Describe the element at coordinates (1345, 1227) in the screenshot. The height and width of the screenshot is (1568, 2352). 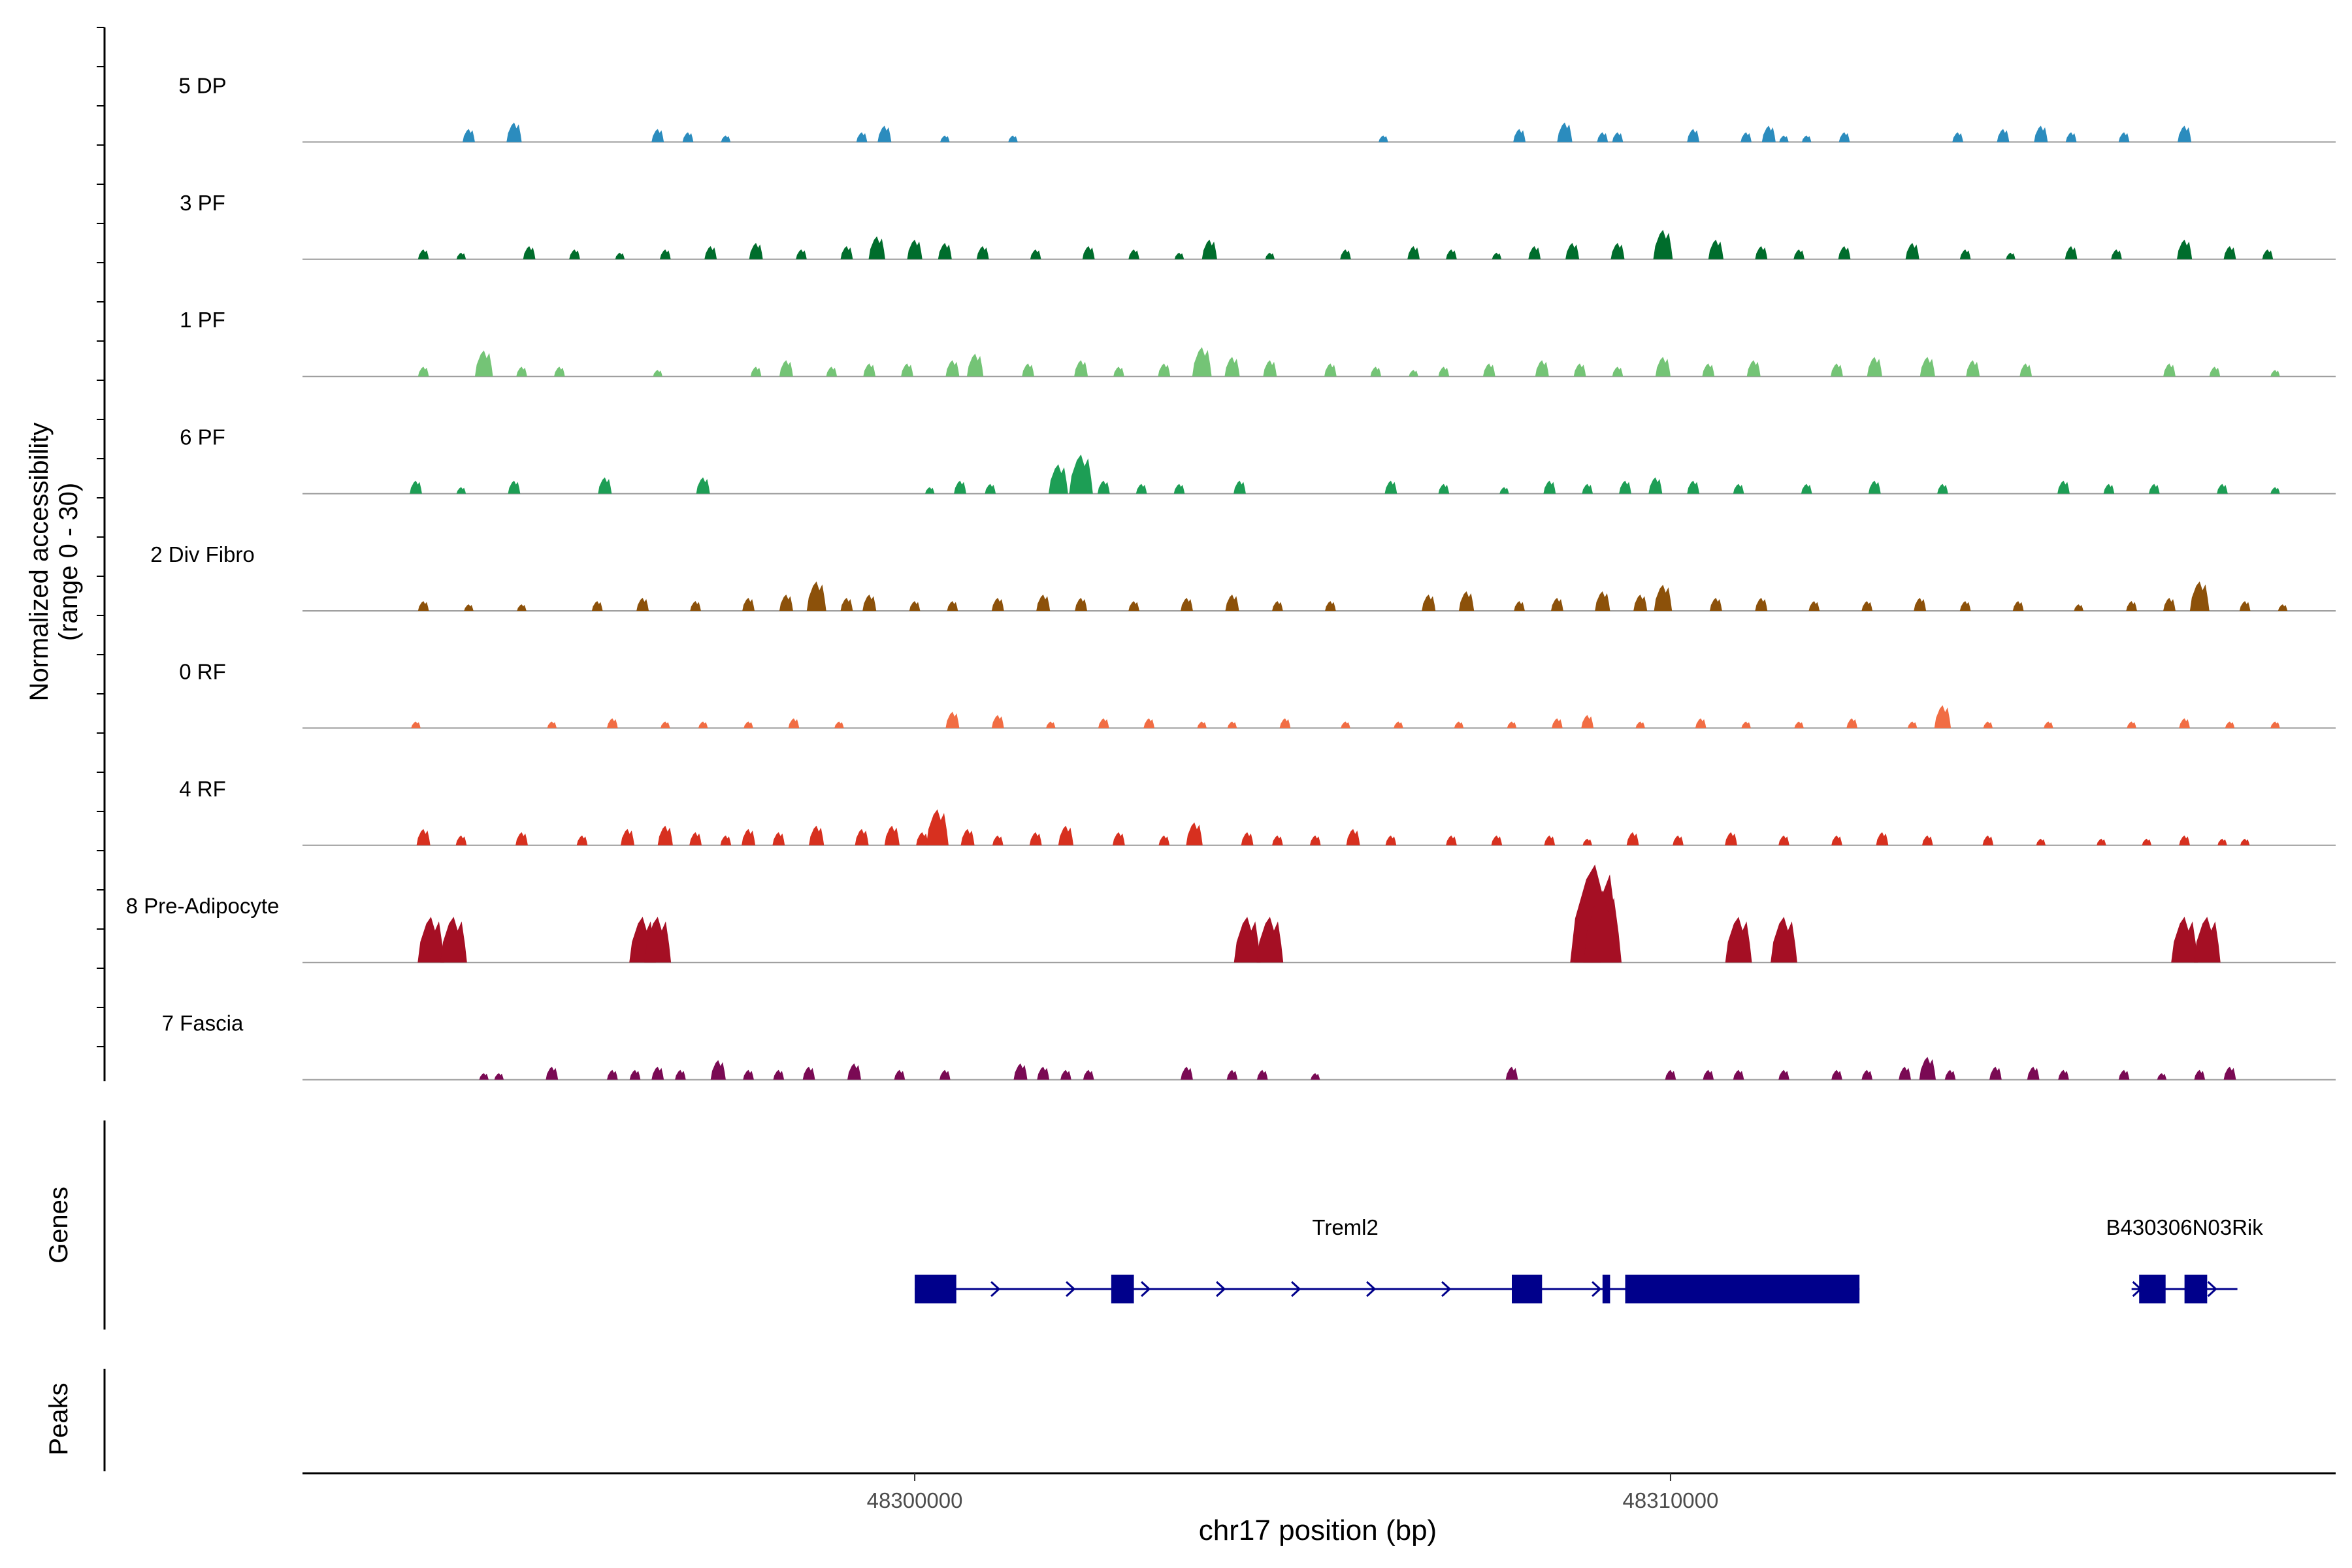
I see `gene-label: Treml2` at that location.